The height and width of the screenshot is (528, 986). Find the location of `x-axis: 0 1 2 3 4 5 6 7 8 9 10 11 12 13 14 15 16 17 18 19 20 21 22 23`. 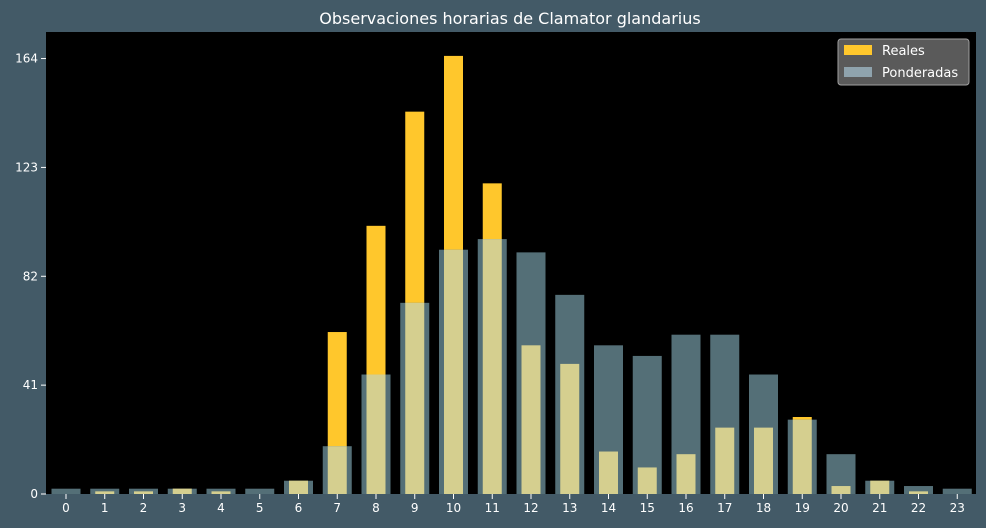

x-axis: 0 1 2 3 4 5 6 7 8 9 10 11 12 13 14 15 16 17 18 19 20 21 22 23 is located at coordinates (513, 504).